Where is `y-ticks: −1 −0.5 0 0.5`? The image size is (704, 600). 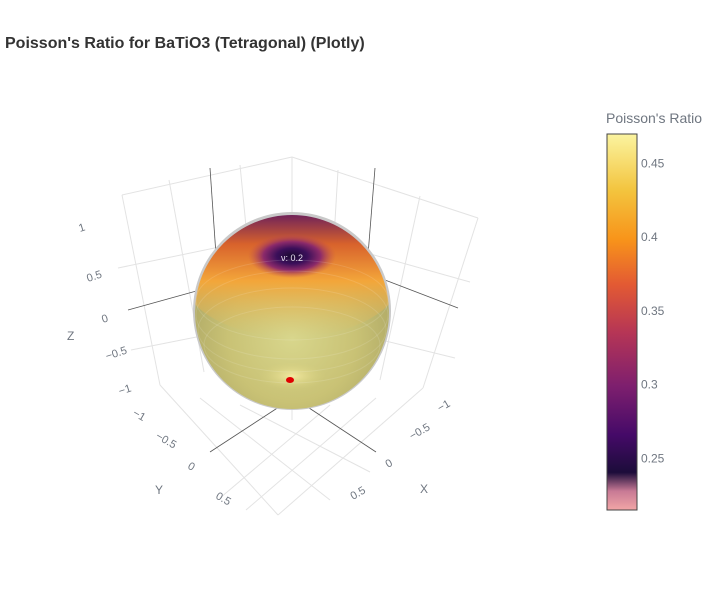 y-ticks: −1 −0.5 0 0.5 is located at coordinates (182, 457).